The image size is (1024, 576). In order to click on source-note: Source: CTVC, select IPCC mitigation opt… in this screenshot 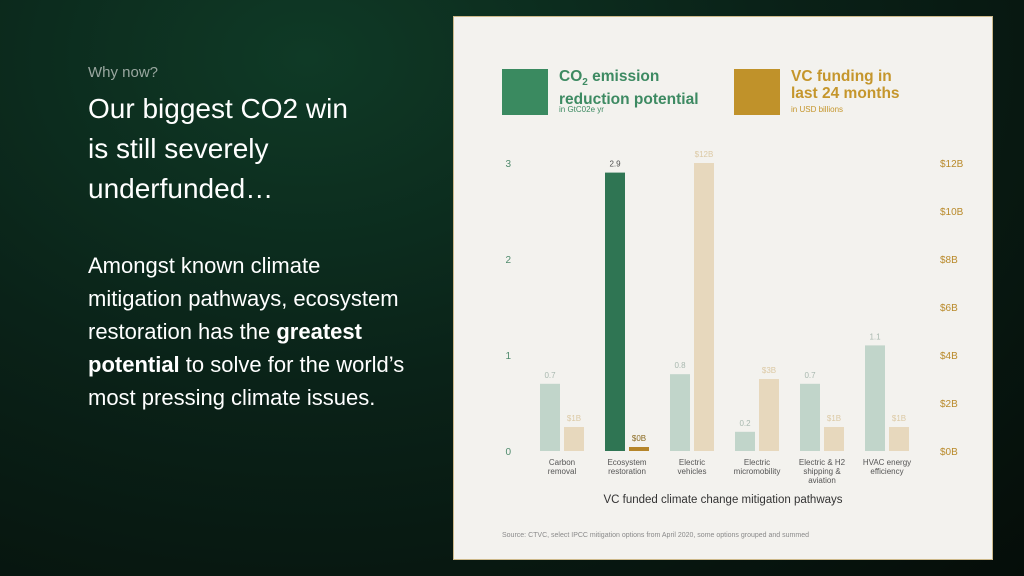, I will do `click(655, 535)`.